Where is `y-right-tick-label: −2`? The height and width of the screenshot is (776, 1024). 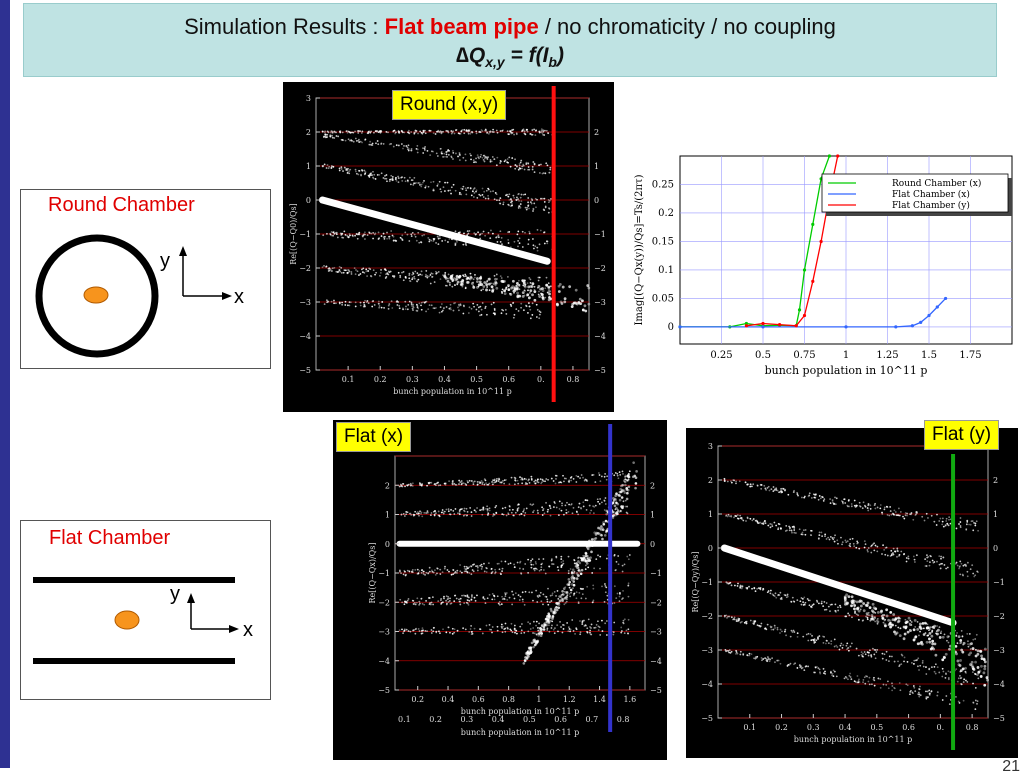
y-right-tick-label: −2 is located at coordinates (600, 268).